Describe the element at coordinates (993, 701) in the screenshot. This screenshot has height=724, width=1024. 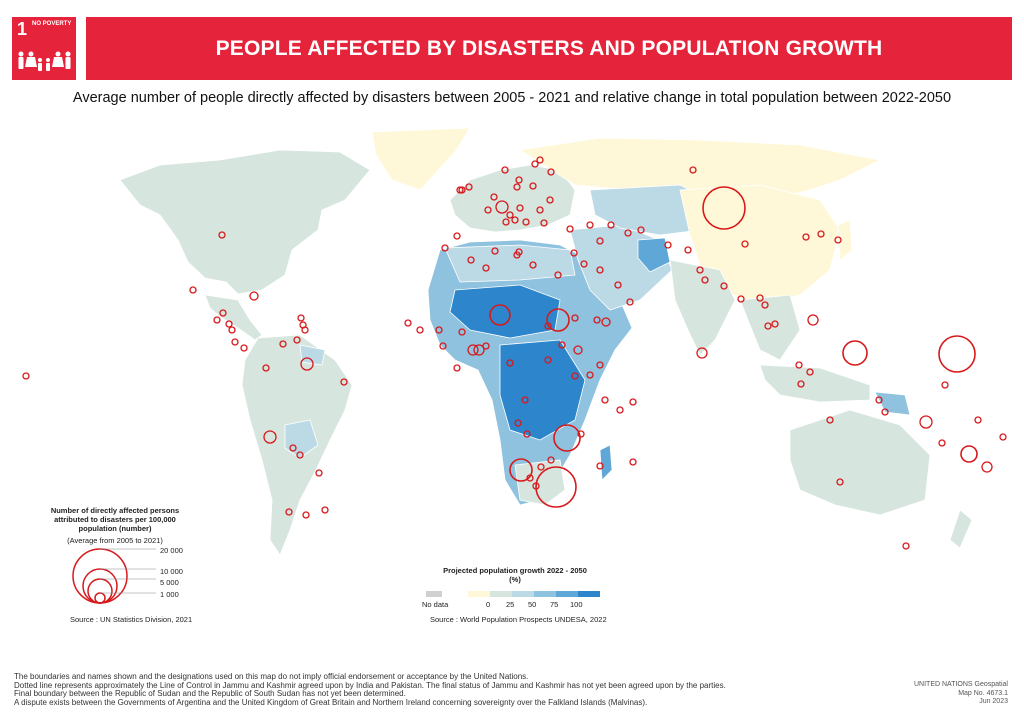
I see `credit-date: Jun 2023` at that location.